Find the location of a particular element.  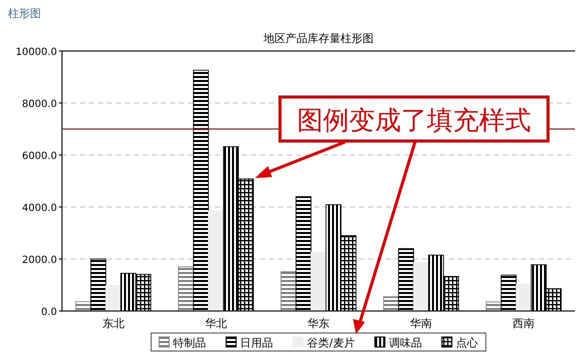

y-tick-label: 8000.0 is located at coordinates (39, 104).